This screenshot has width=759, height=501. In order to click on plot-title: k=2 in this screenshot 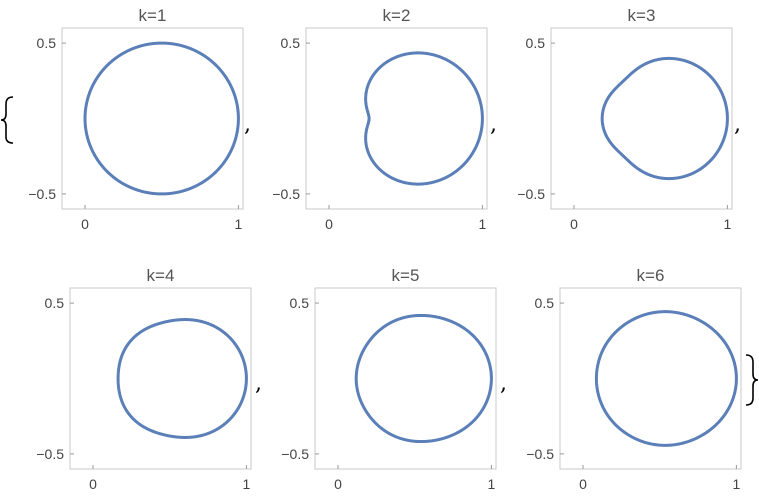, I will do `click(397, 15)`.